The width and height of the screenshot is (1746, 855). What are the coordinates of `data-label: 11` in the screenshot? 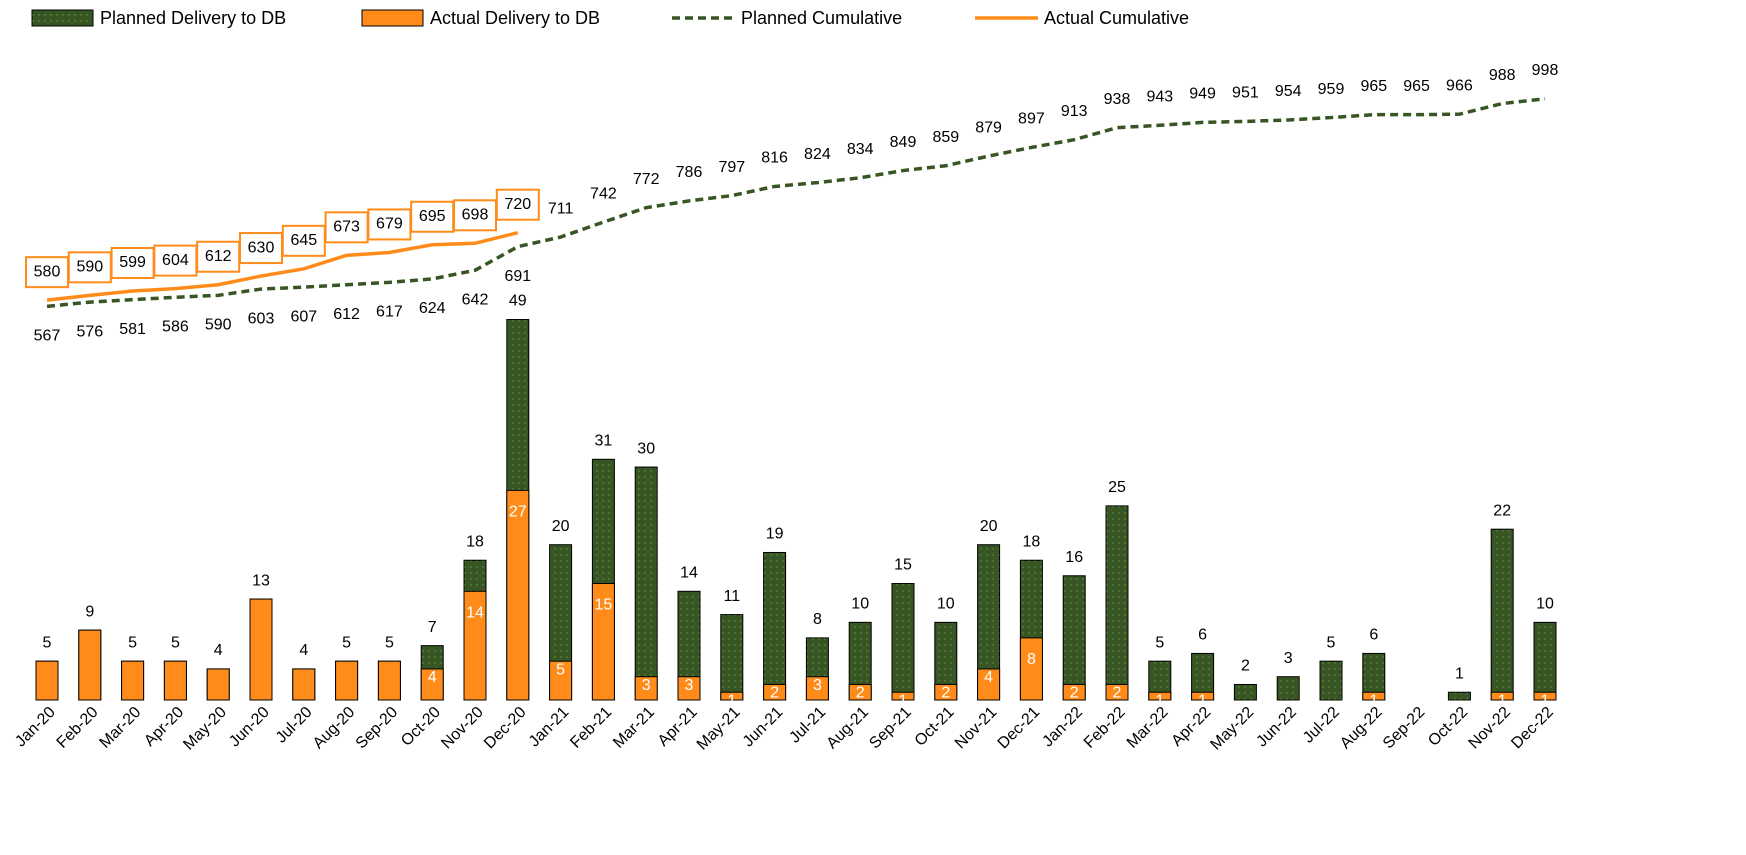 It's located at (731, 596).